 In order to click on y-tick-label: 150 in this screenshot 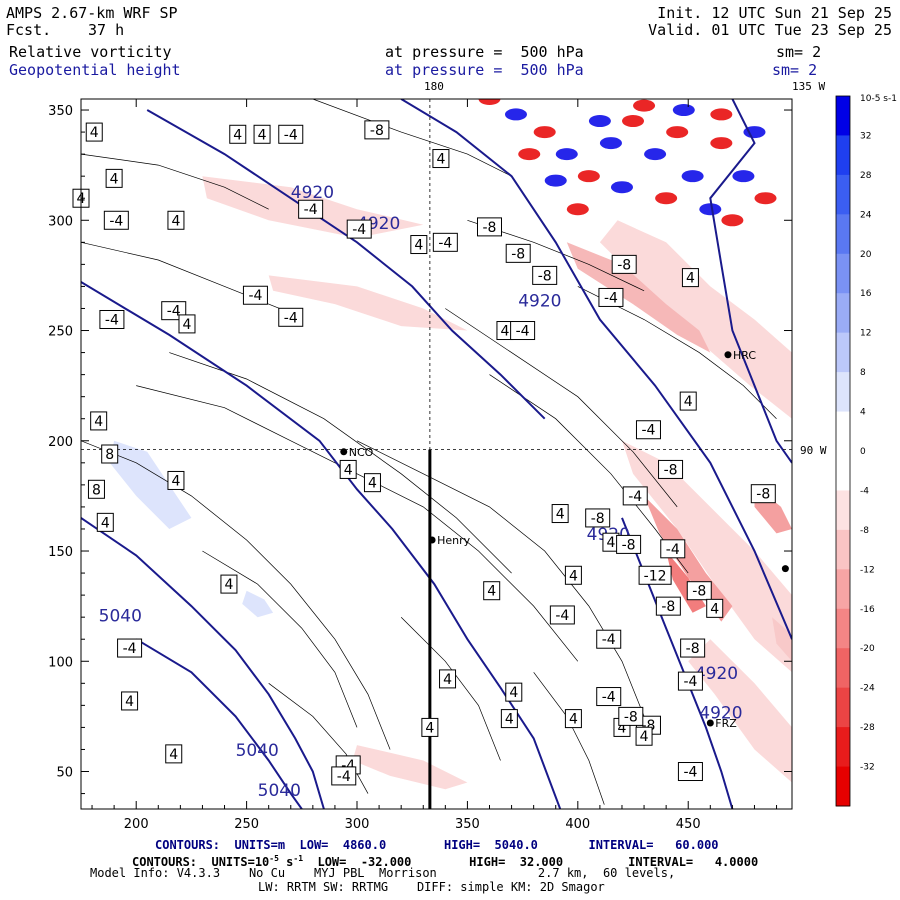, I will do `click(60, 552)`.